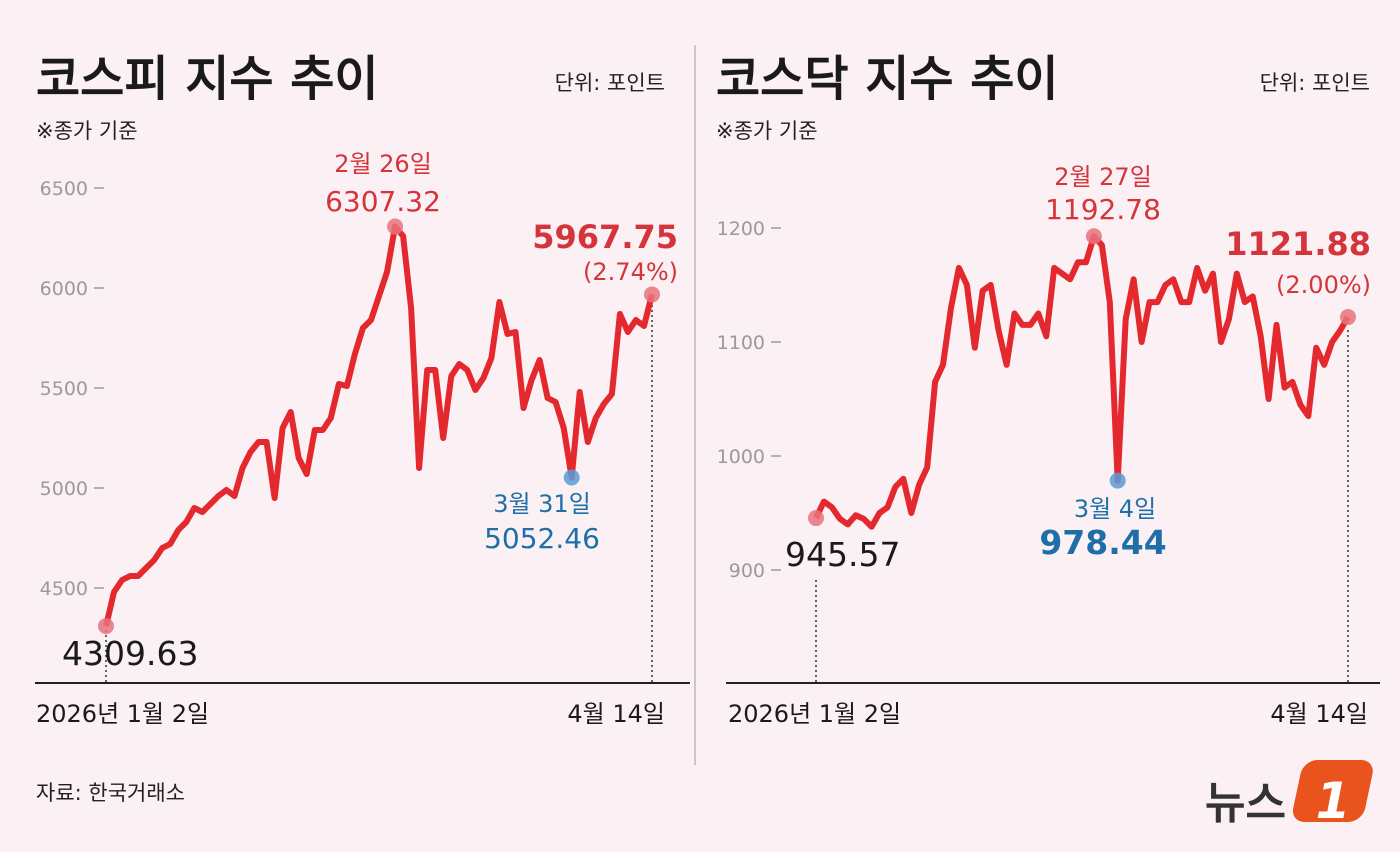 The width and height of the screenshot is (1400, 852). What do you see at coordinates (542, 504) in the screenshot?
I see `kospi-min-date: 3월 31일` at bounding box center [542, 504].